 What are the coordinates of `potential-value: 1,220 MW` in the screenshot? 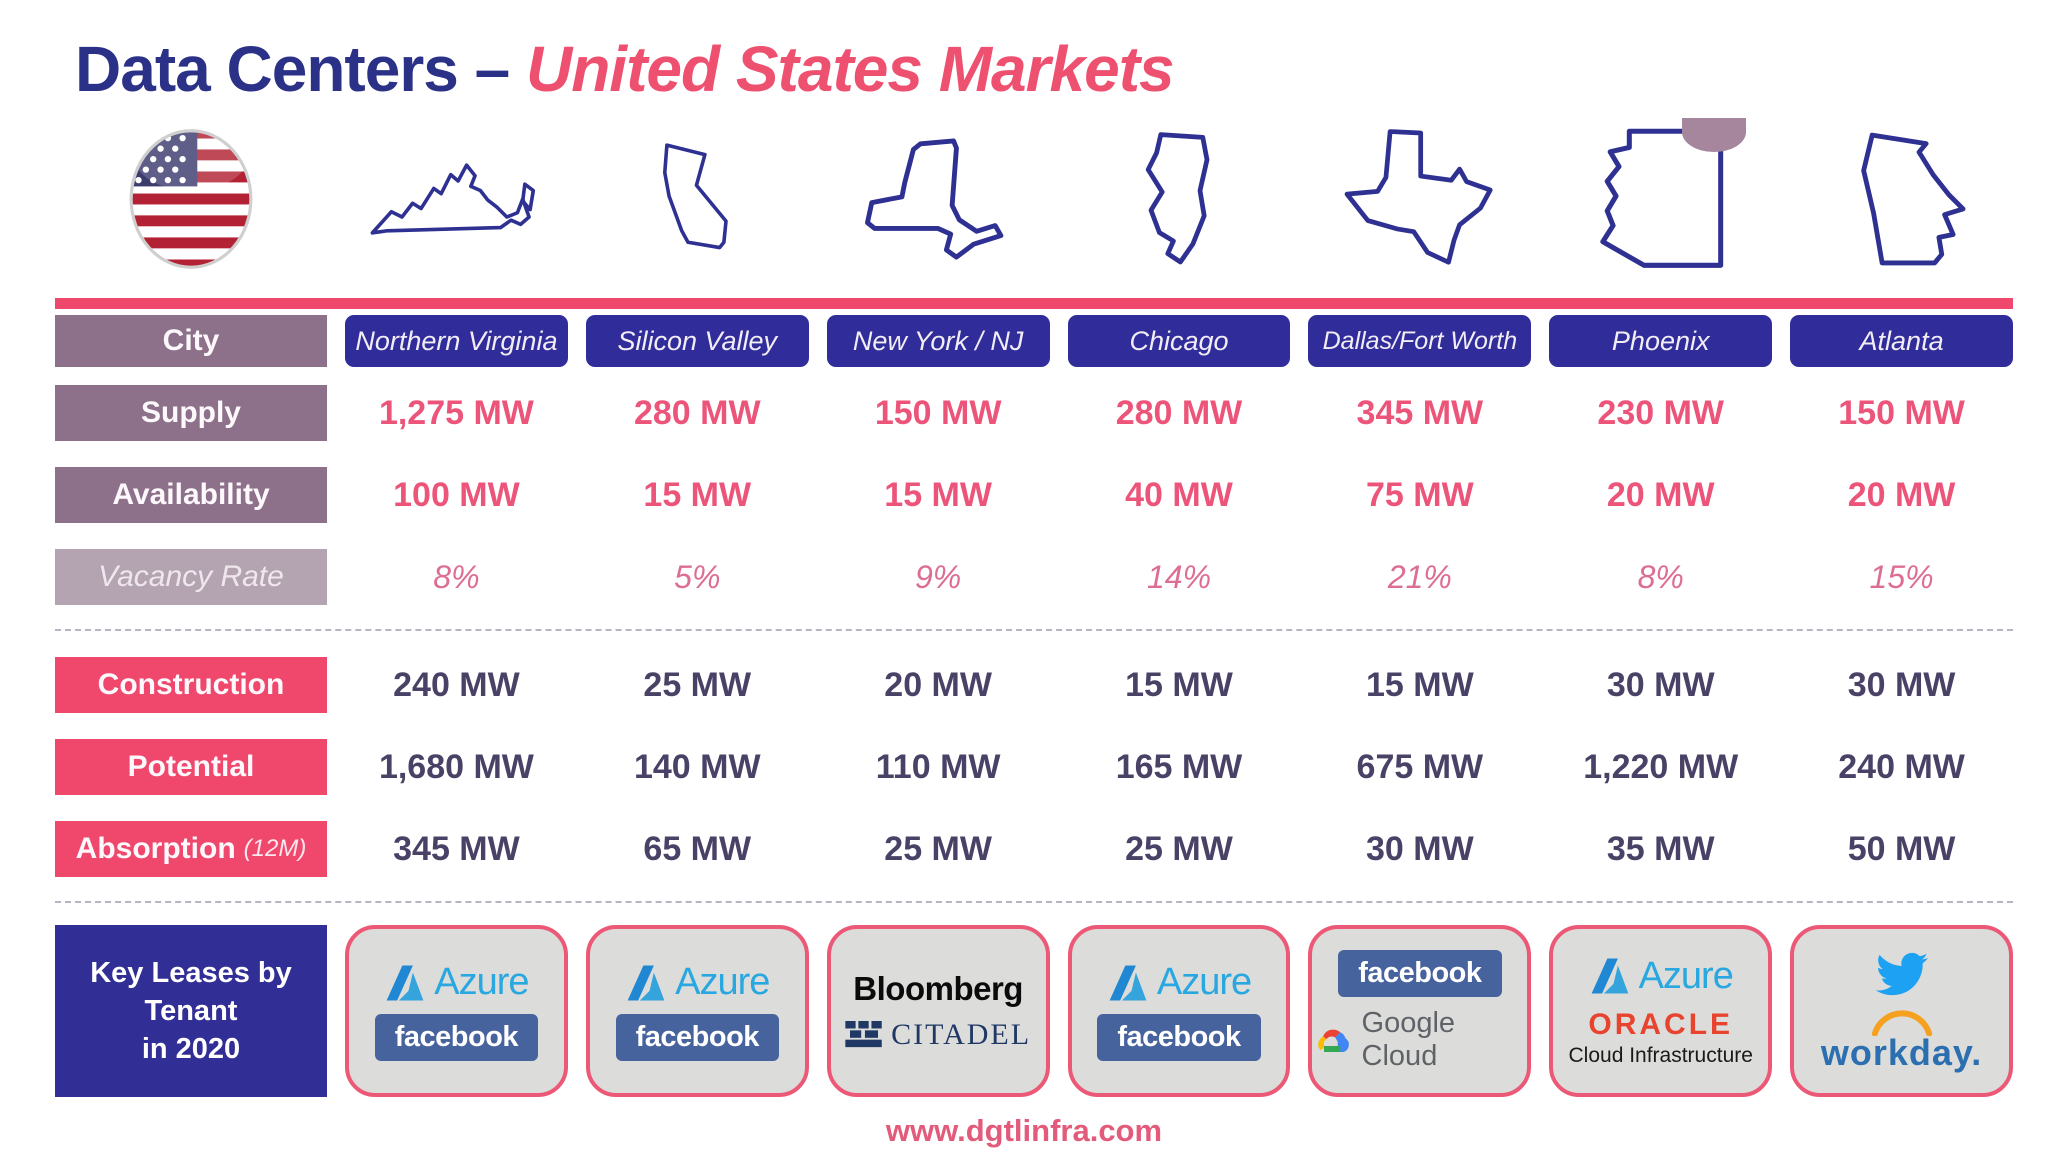 It's located at (1661, 766).